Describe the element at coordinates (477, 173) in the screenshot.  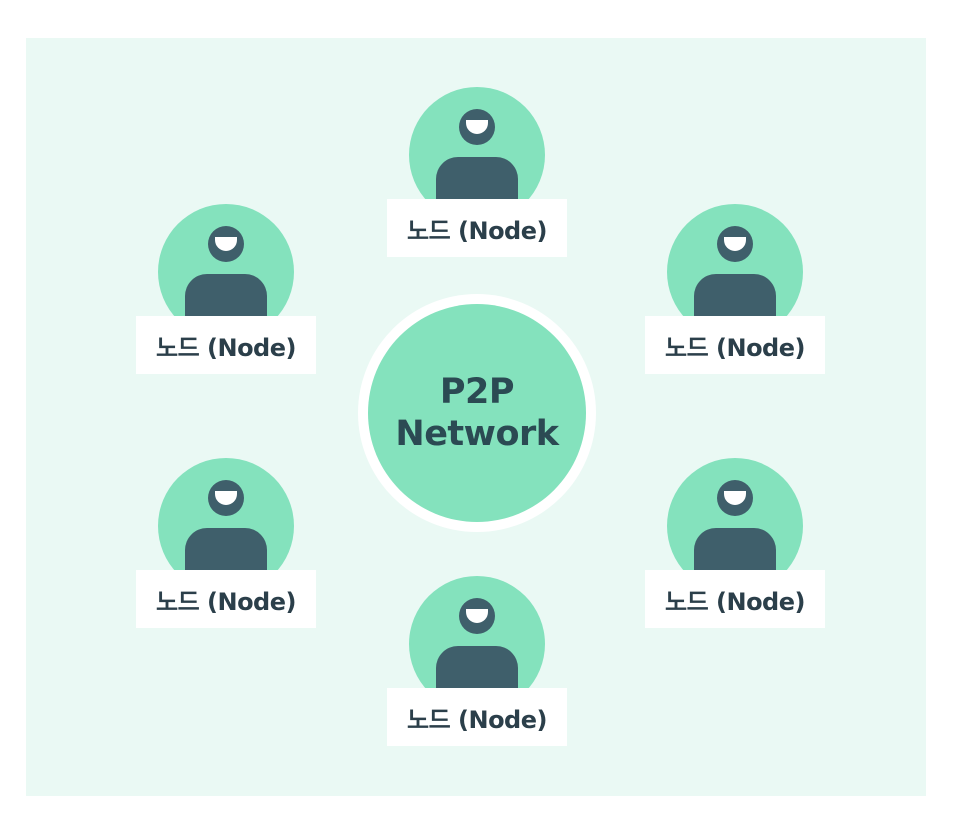
I see `node-top: 노드 (Node)` at that location.